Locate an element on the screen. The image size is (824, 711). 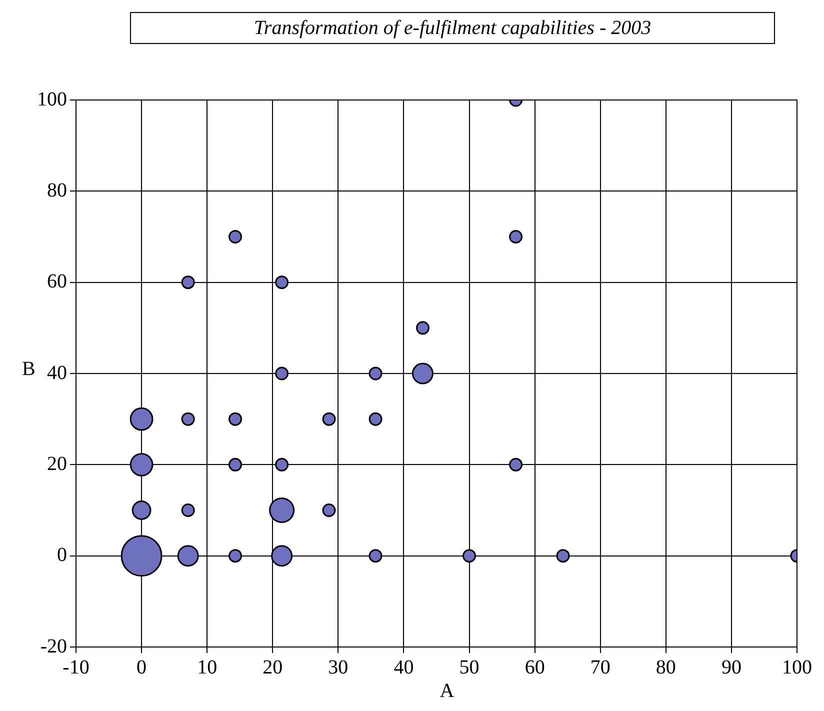
x-tick-label: 10 is located at coordinates (207, 667).